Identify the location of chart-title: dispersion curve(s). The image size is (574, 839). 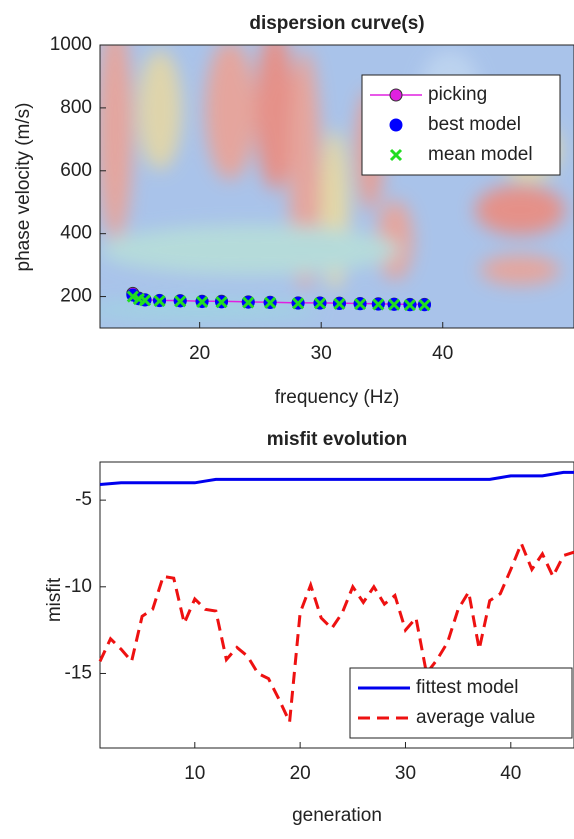
(336, 23).